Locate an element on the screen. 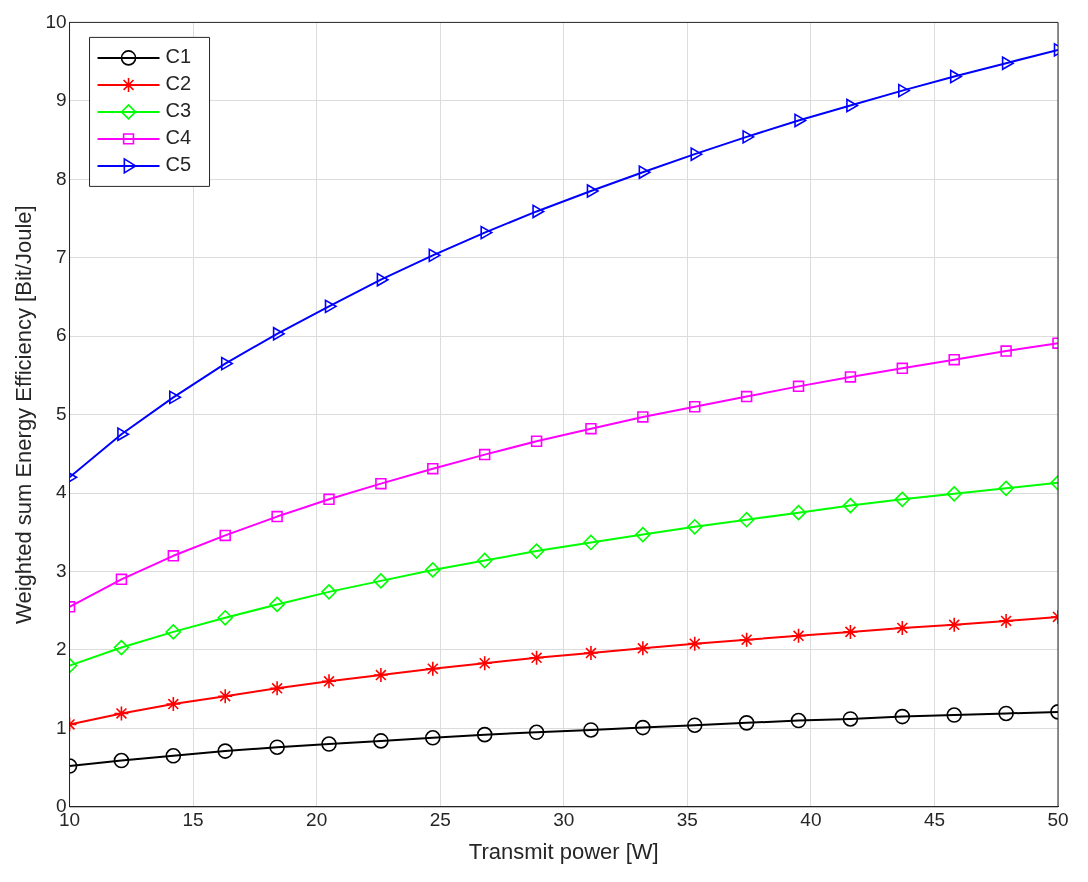 This screenshot has height=882, width=1088. legend-label: C2 is located at coordinates (178, 83).